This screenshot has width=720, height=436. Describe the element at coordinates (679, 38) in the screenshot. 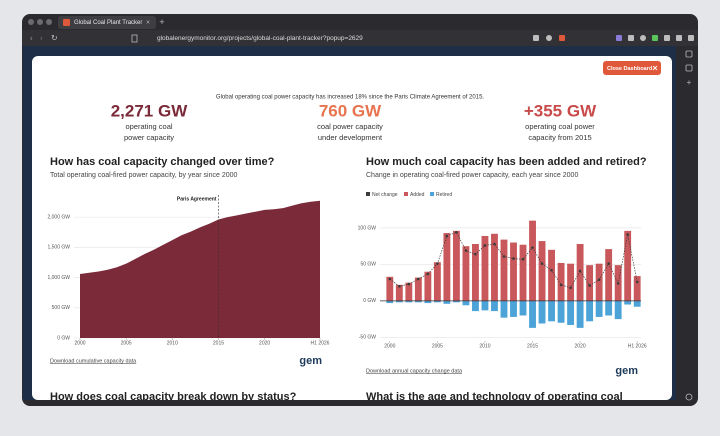

I see `download-icon` at that location.